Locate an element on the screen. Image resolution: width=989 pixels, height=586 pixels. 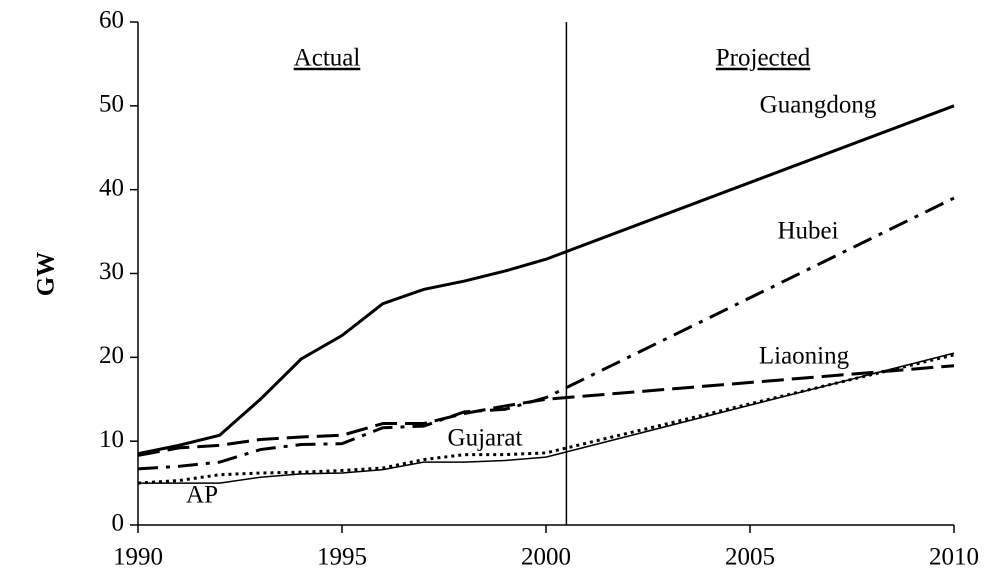
x-tick-label: 2005 is located at coordinates (750, 557).